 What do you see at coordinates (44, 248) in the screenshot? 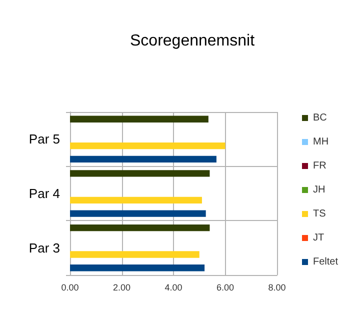
I see `y-tick-label: Par 3` at bounding box center [44, 248].